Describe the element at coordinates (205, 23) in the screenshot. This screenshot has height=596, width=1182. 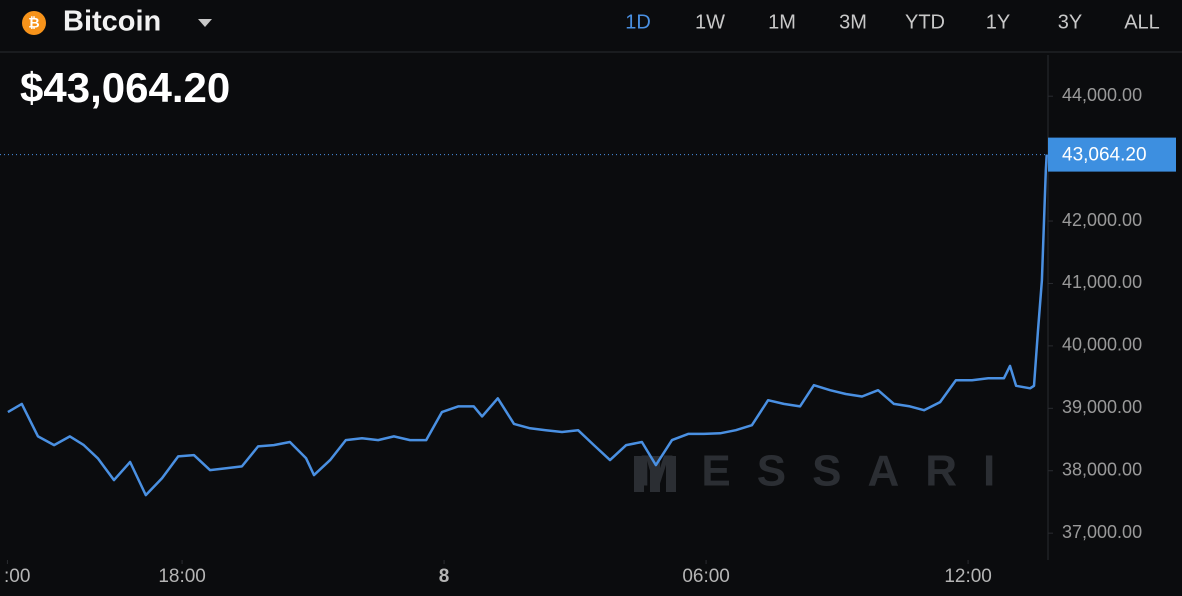
I see `dropdown-caret` at that location.